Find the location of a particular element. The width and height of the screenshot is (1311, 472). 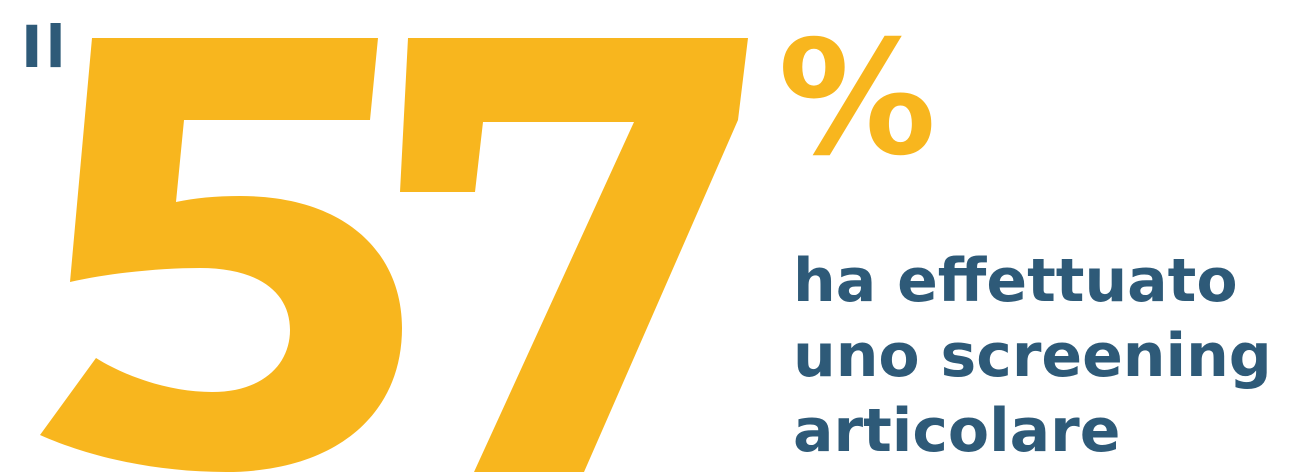

description-line-1: ha effettuato is located at coordinates (1015, 281).